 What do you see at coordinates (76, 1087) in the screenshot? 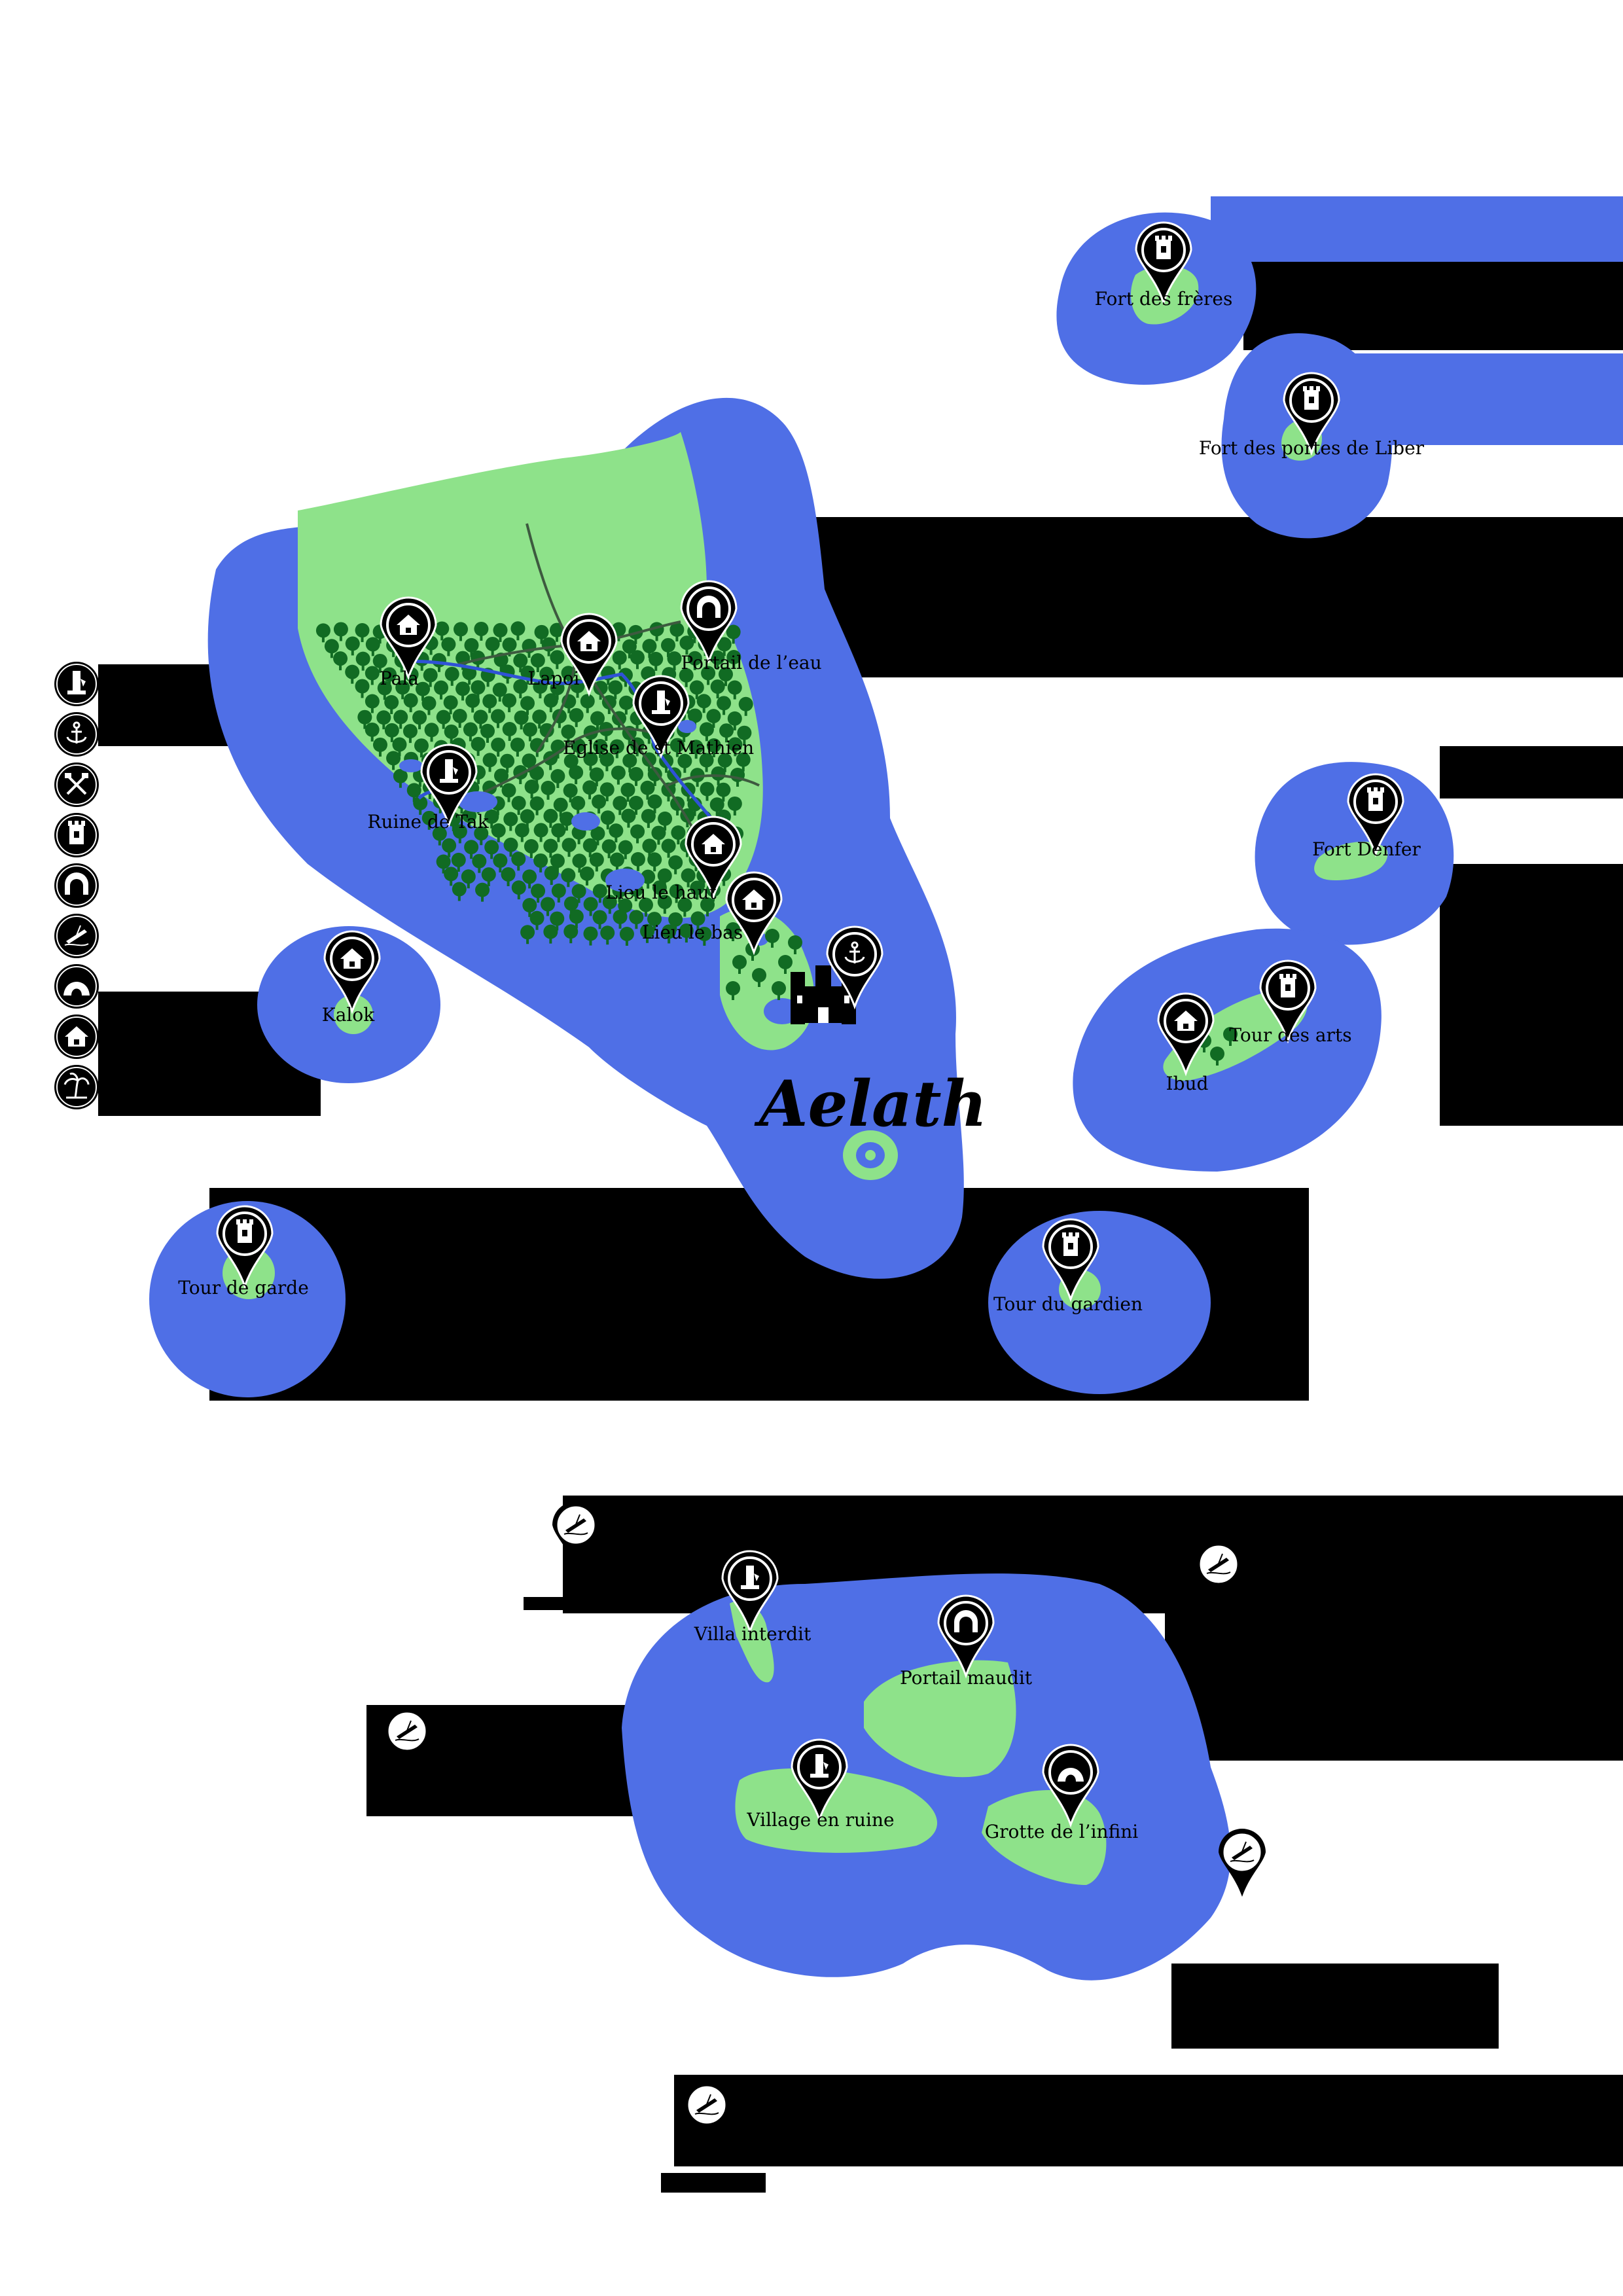
I see `legend-palm-tree-icon` at bounding box center [76, 1087].